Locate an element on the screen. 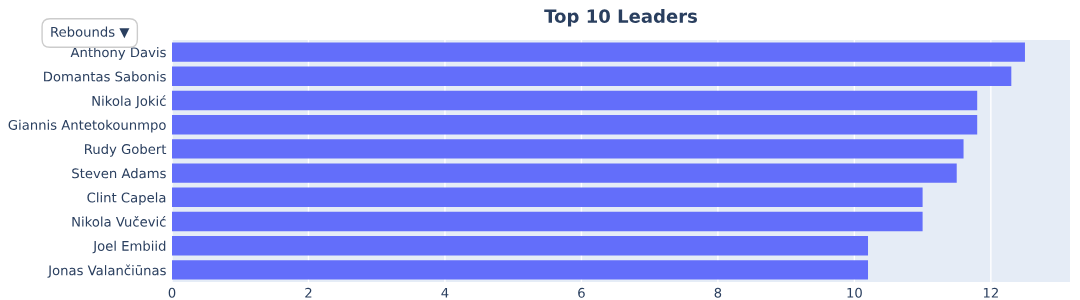 This screenshot has width=1080, height=300. y-tick-label: Jonas Valančiūnas is located at coordinates (106, 271).